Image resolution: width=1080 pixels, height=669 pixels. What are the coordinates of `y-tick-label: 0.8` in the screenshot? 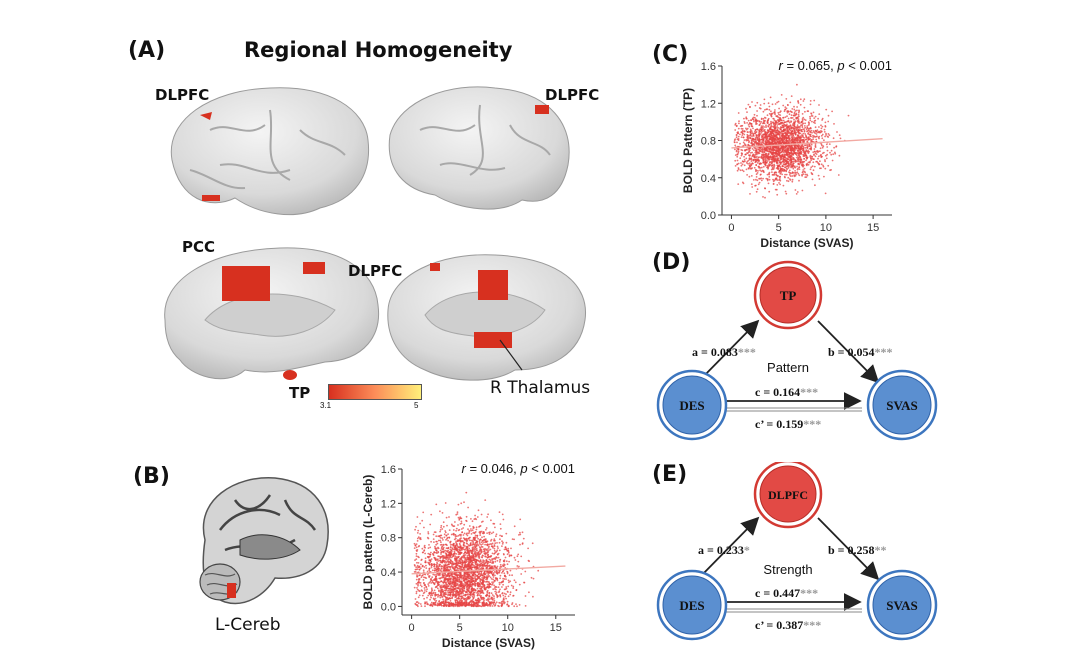 It's located at (388, 539).